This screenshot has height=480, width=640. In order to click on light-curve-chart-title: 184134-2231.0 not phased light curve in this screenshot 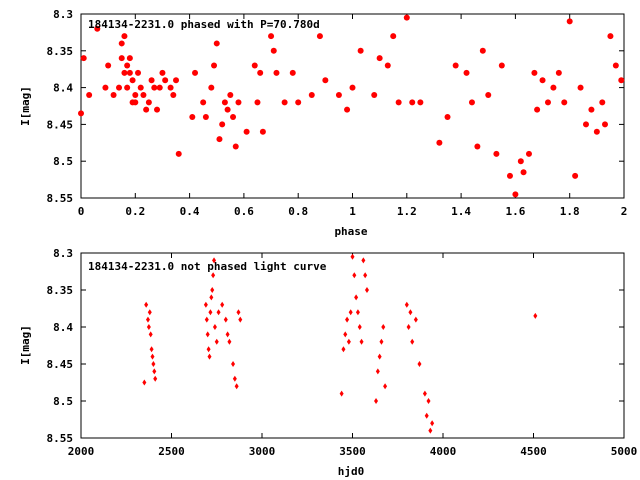, I will do `click(207, 266)`.